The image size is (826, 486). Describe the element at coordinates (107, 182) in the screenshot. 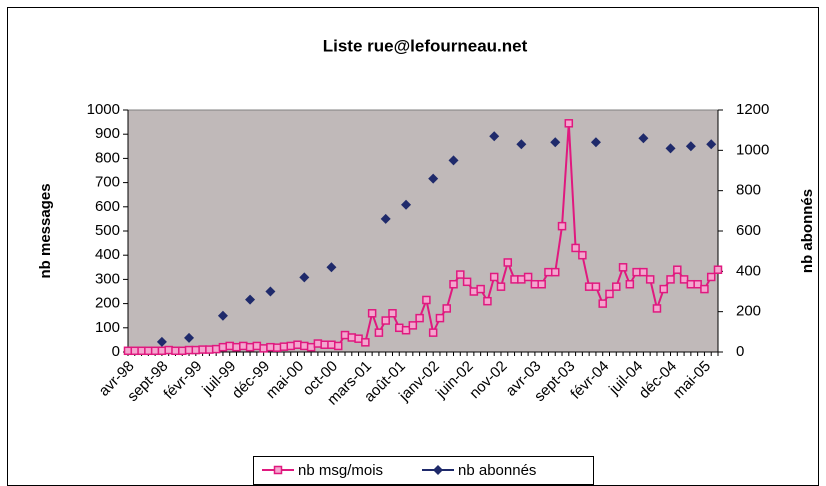

I see `y-tick-label: 700` at that location.